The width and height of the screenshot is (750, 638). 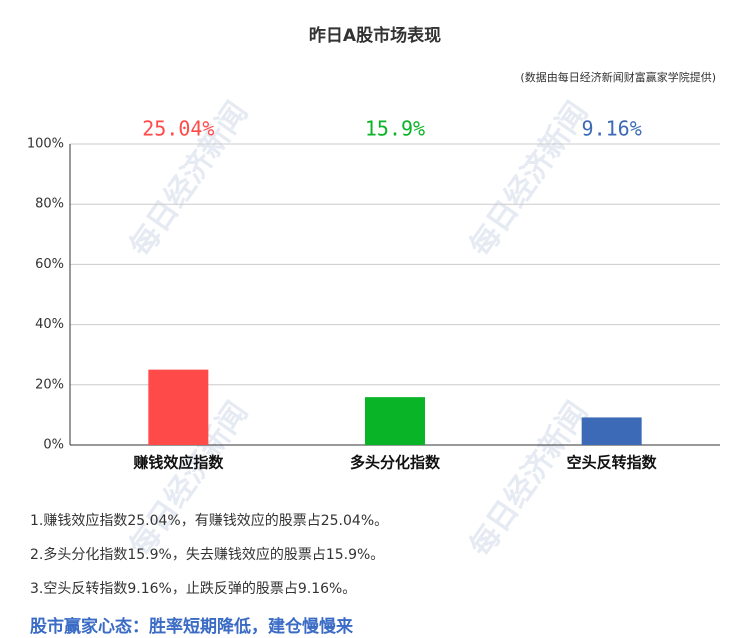 I want to click on chart-subtitle: (数据由每日经济新闻财富赢家学院提供), so click(x=618, y=77).